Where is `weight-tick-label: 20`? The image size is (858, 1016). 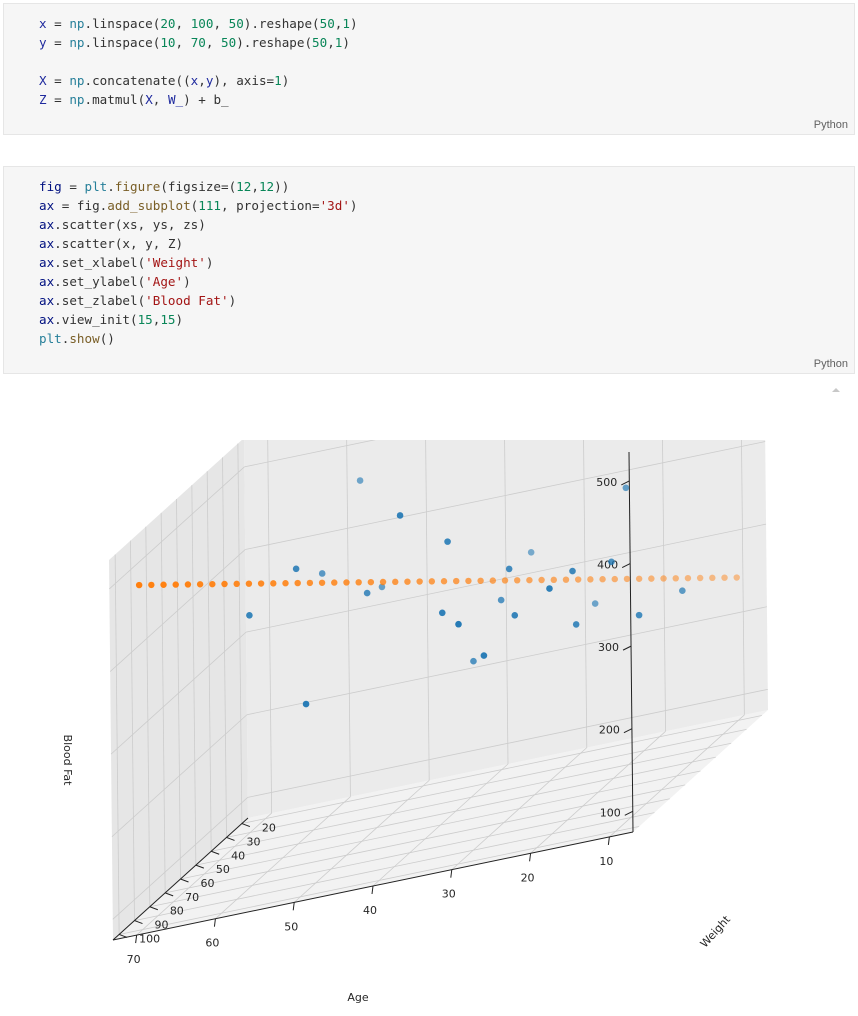
weight-tick-label: 20 is located at coordinates (269, 828).